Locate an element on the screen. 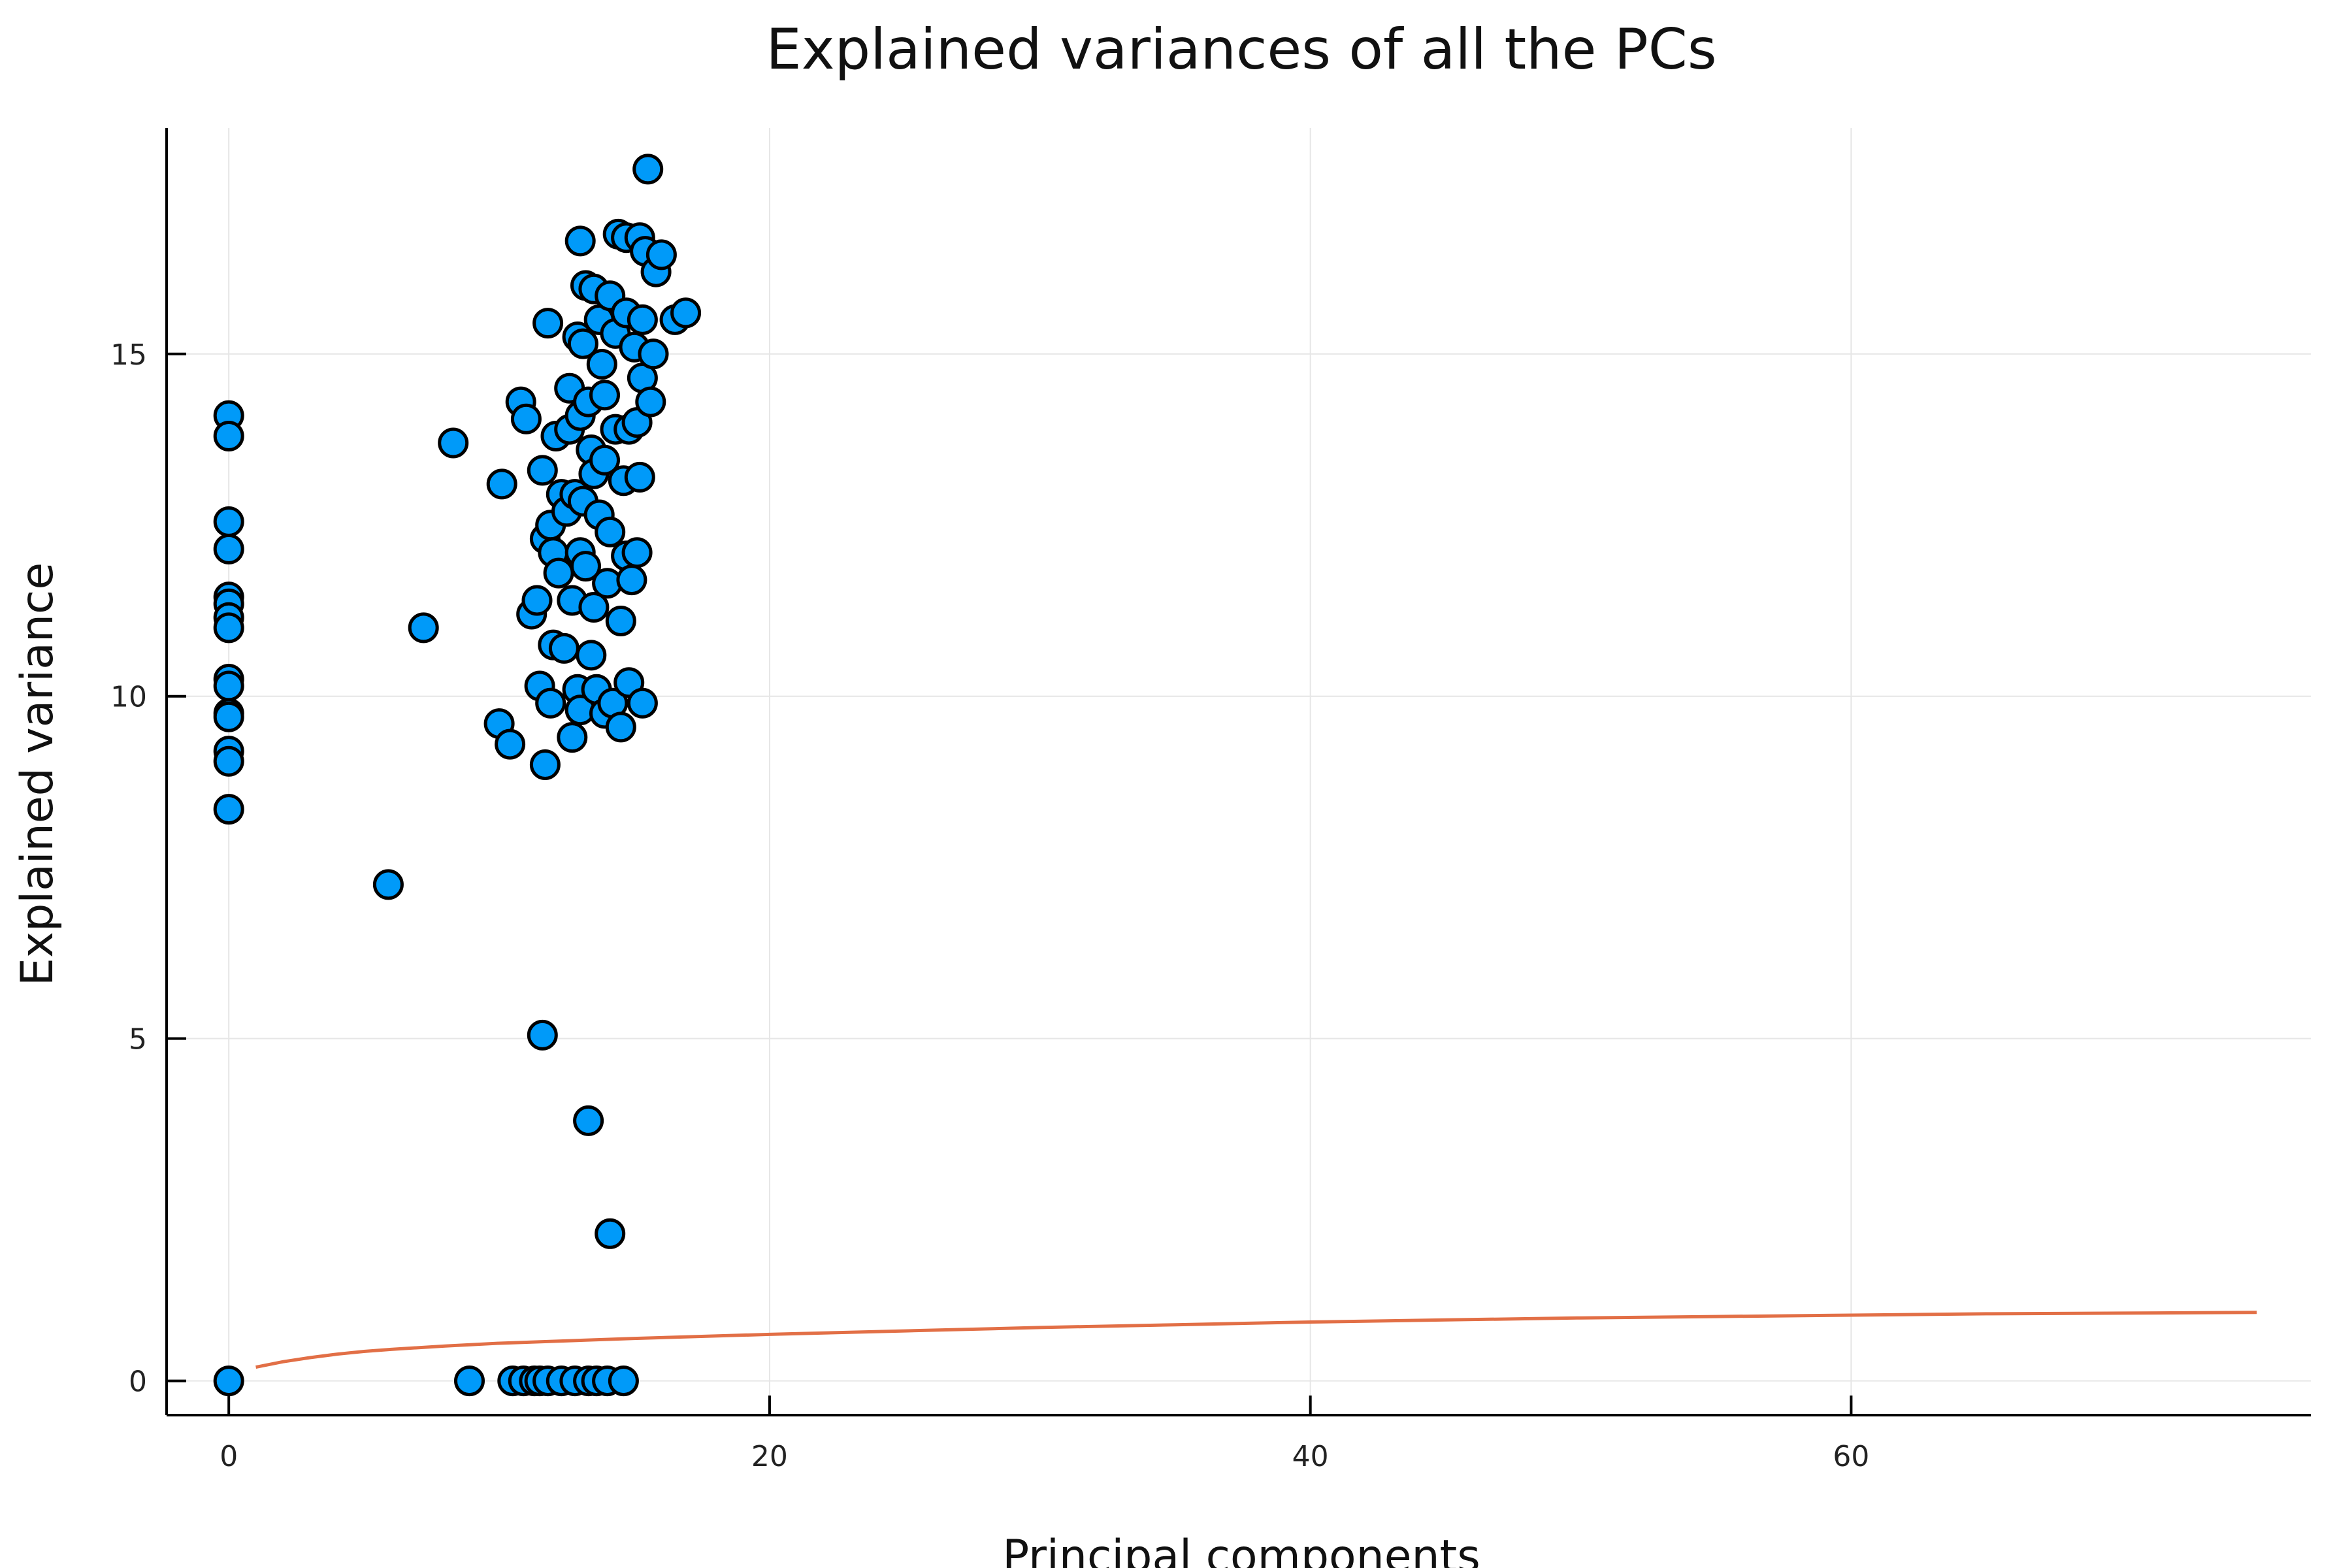 Image resolution: width=2352 pixels, height=1568 pixels. line-layer is located at coordinates (1256, 1340).